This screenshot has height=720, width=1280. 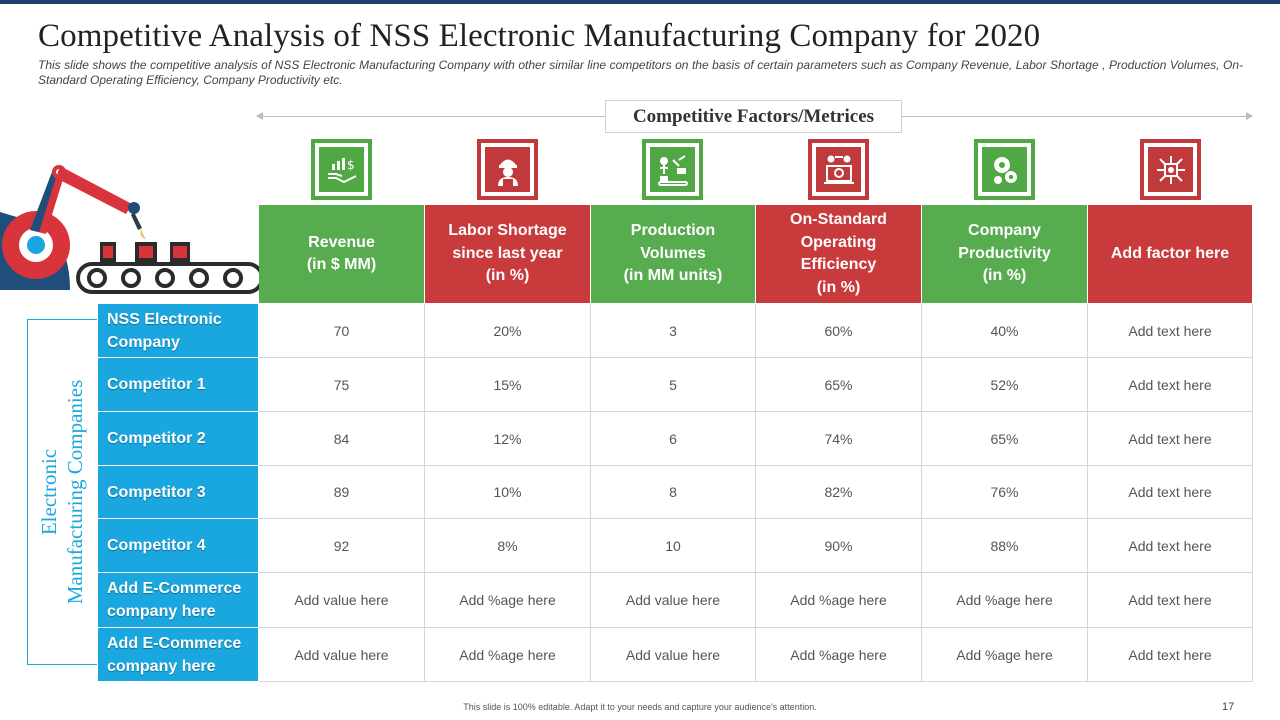 What do you see at coordinates (507, 254) in the screenshot?
I see `column-header-labor-shortage: Labor Shortage since last year (in %)` at bounding box center [507, 254].